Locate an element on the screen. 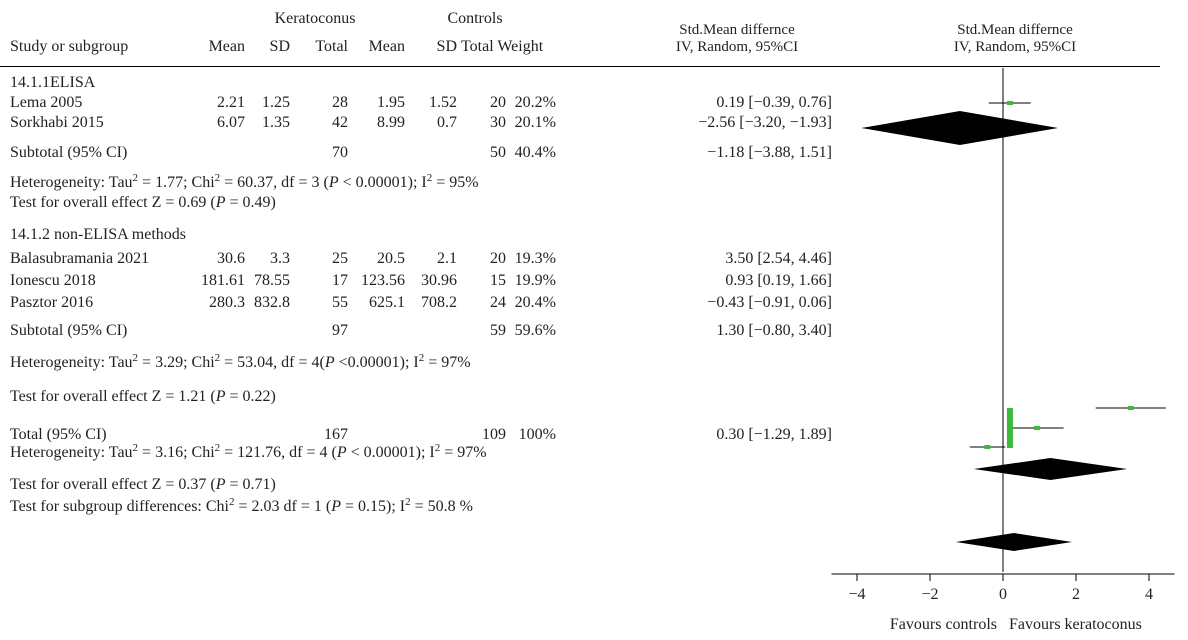 This screenshot has height=640, width=1188. c-sd: 30.96 is located at coordinates (439, 280).